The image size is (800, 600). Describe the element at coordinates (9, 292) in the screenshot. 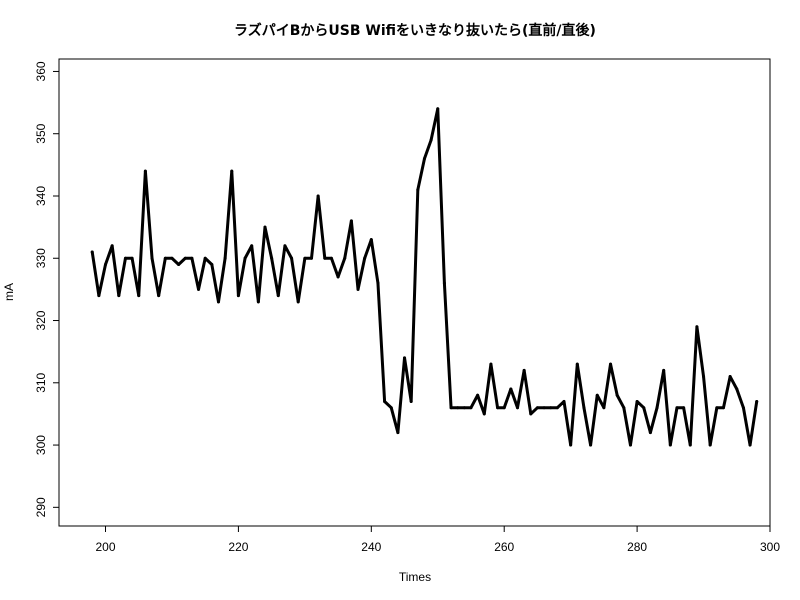

I see `y-axis-label: mA` at that location.